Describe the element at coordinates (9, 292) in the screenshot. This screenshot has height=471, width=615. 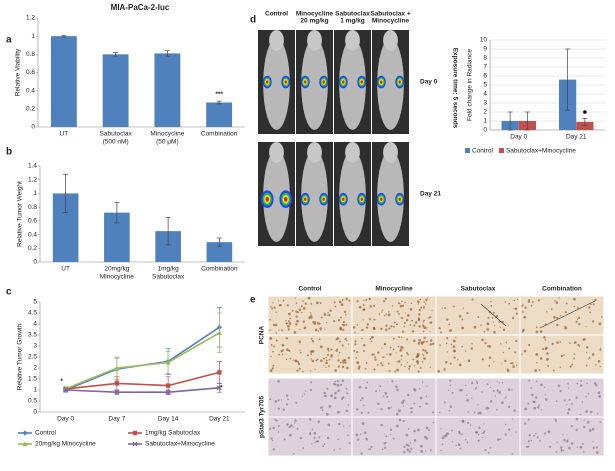
I see `panel-label: c` at that location.